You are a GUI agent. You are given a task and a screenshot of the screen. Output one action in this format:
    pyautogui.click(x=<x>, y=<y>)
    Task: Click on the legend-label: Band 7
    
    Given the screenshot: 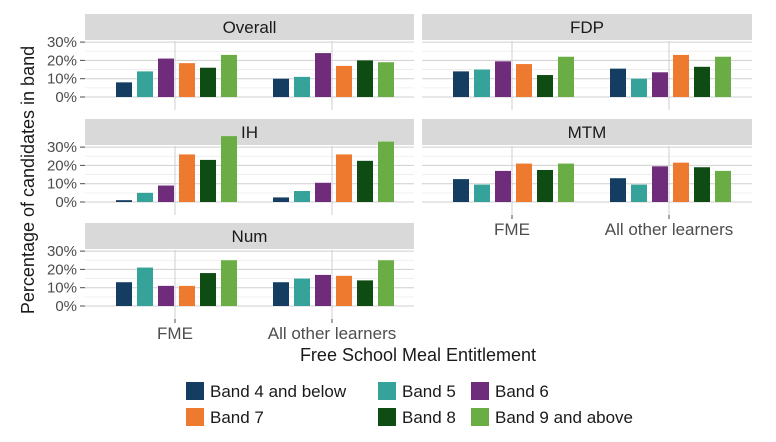 What is the action you would take?
    pyautogui.click(x=237, y=417)
    